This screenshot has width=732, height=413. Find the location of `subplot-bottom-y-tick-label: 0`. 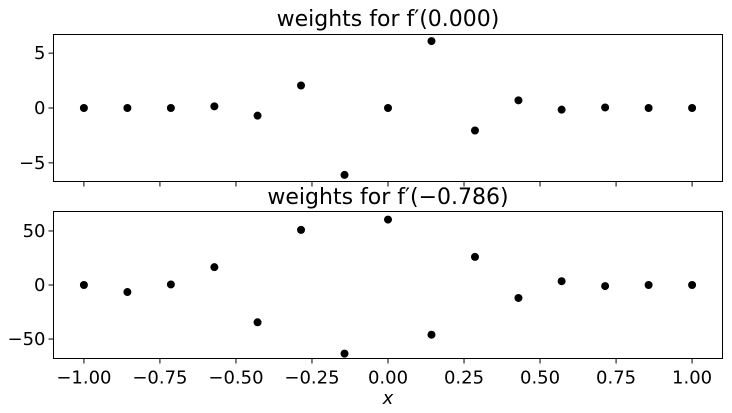

subplot-bottom-y-tick-label: 0 is located at coordinates (39, 285).